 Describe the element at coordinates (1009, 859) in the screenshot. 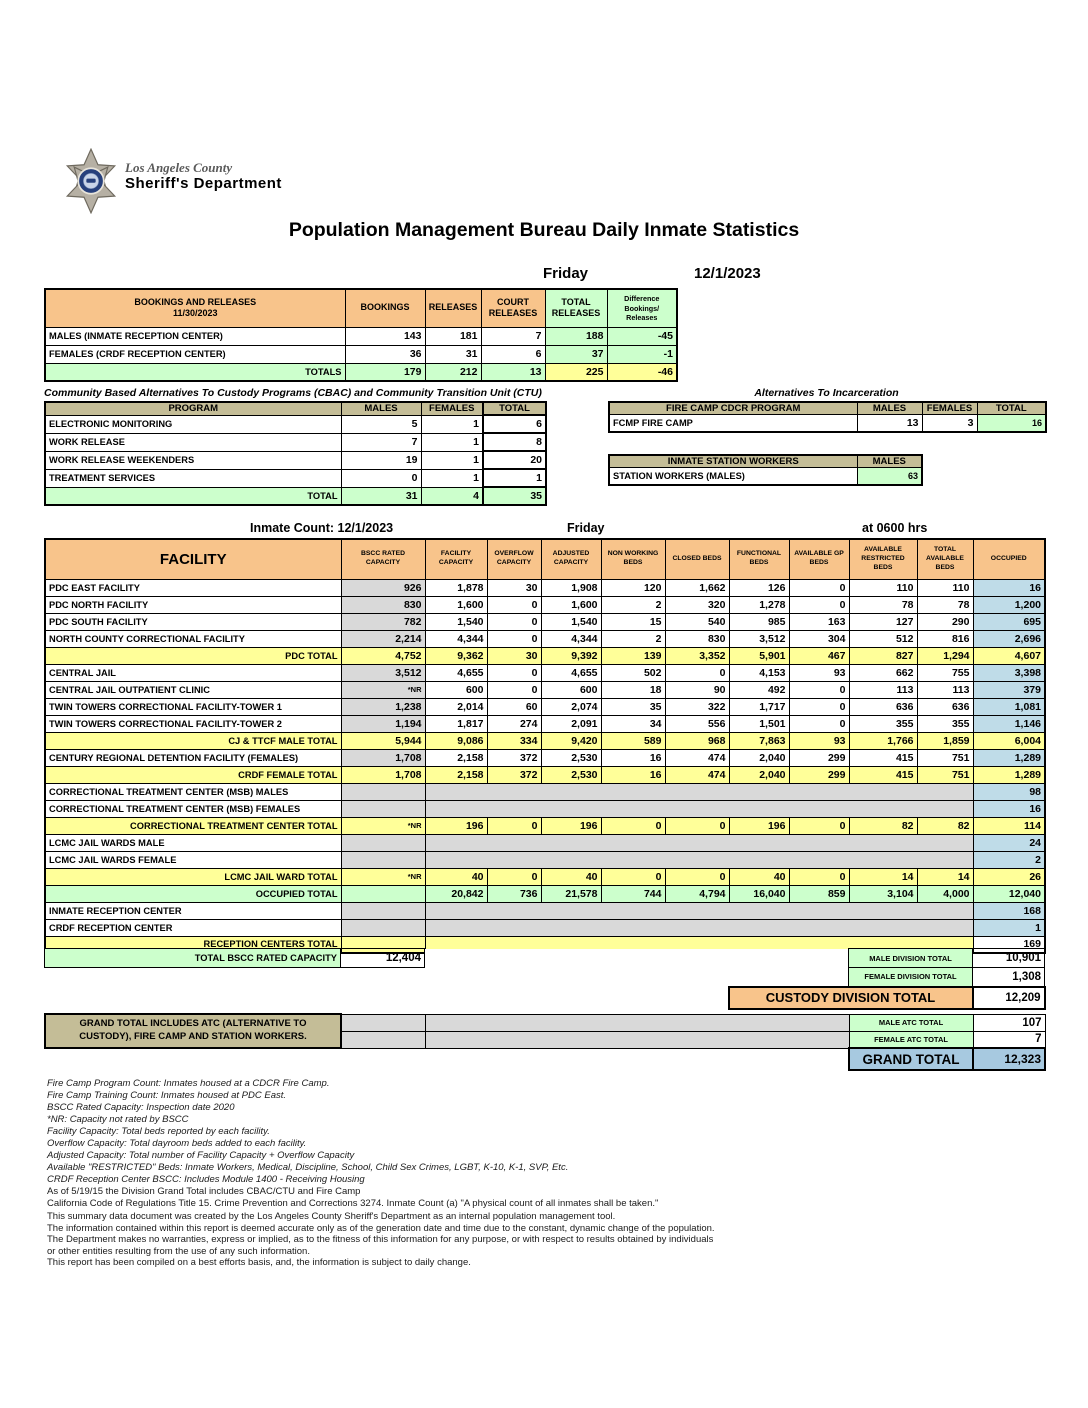

I see `cell-occupied: 2` at that location.